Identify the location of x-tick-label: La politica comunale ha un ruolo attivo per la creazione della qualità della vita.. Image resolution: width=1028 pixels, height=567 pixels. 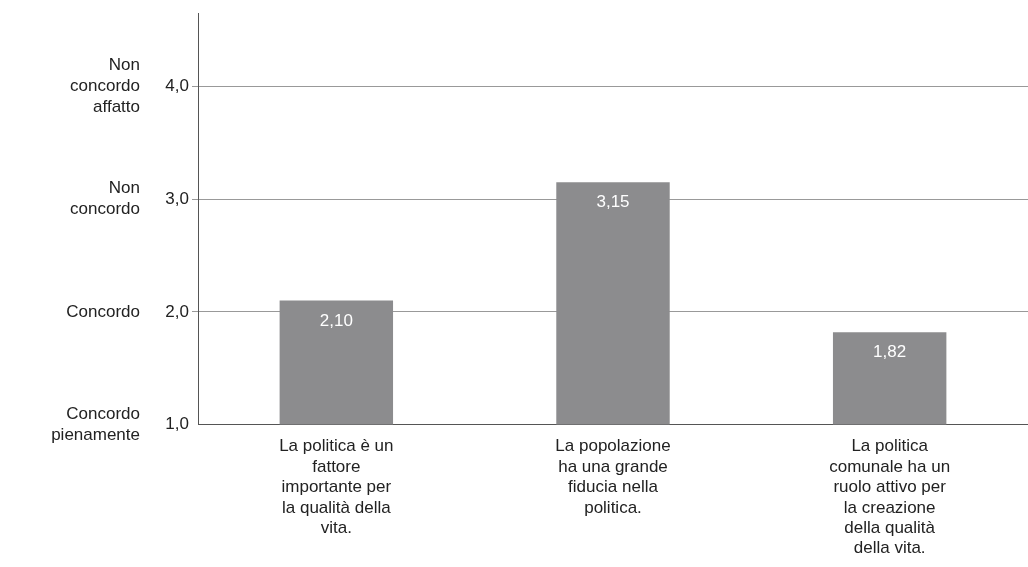
(890, 497).